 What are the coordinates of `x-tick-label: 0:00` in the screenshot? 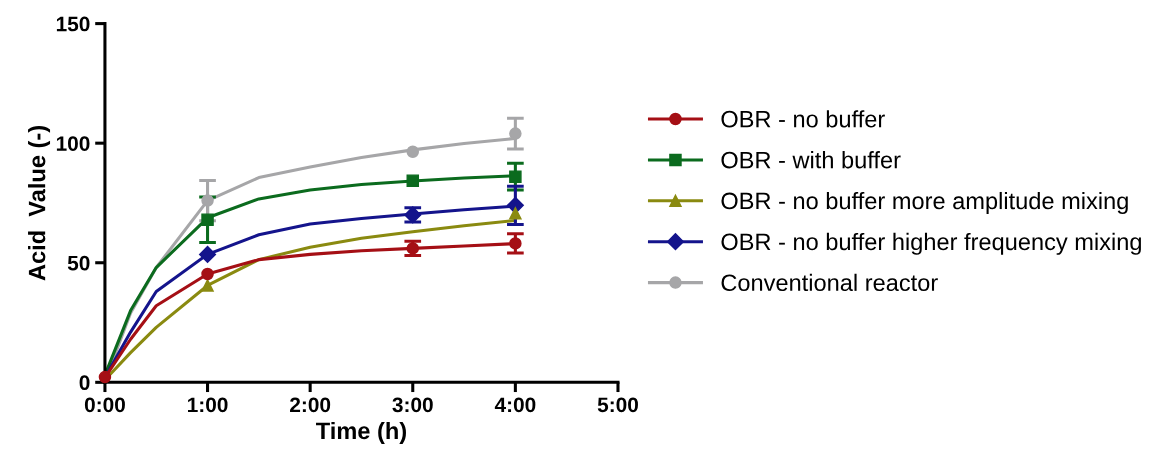 It's located at (104, 405).